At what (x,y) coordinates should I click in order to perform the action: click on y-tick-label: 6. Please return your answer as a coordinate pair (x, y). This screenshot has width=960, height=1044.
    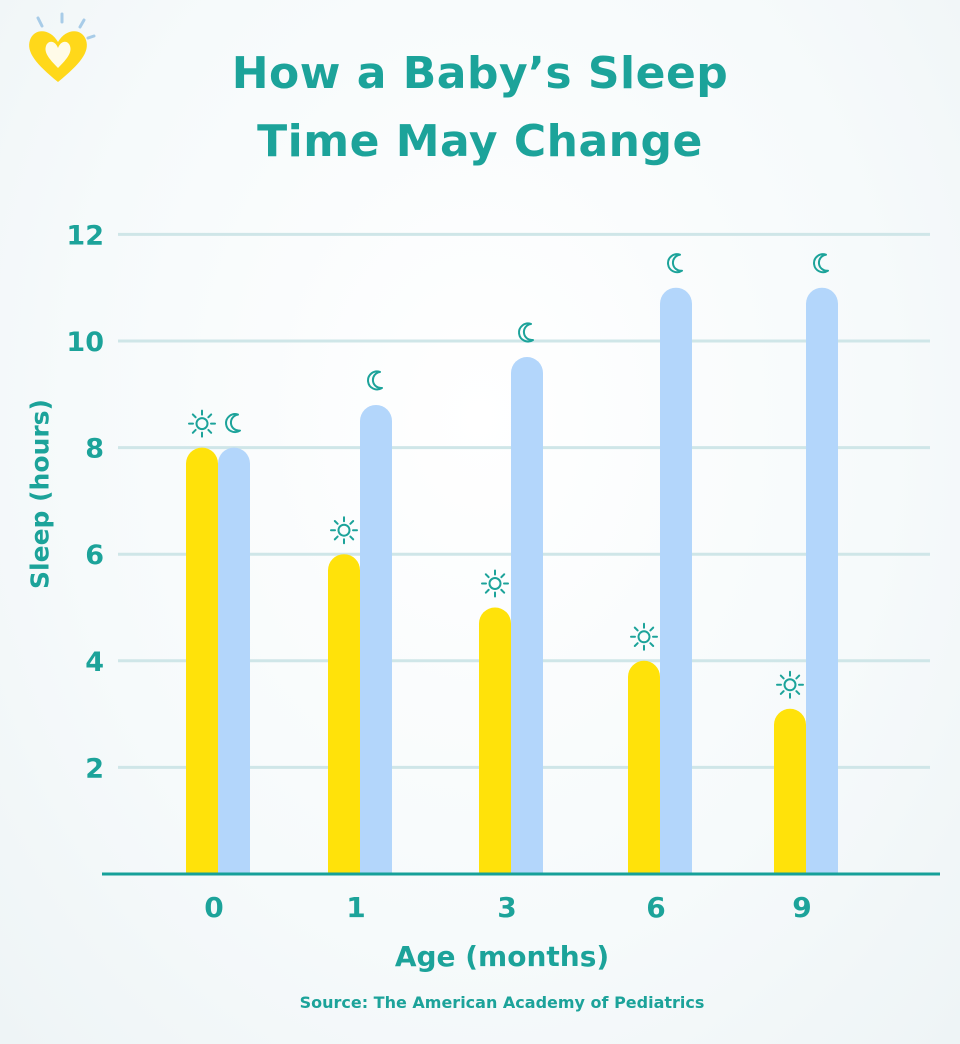
    Looking at the image, I should click on (94, 555).